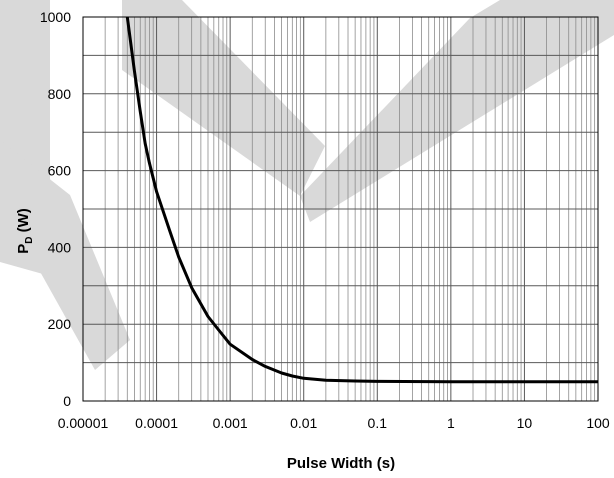 This screenshot has width=614, height=478. I want to click on y-tick-label: 200, so click(60, 324).